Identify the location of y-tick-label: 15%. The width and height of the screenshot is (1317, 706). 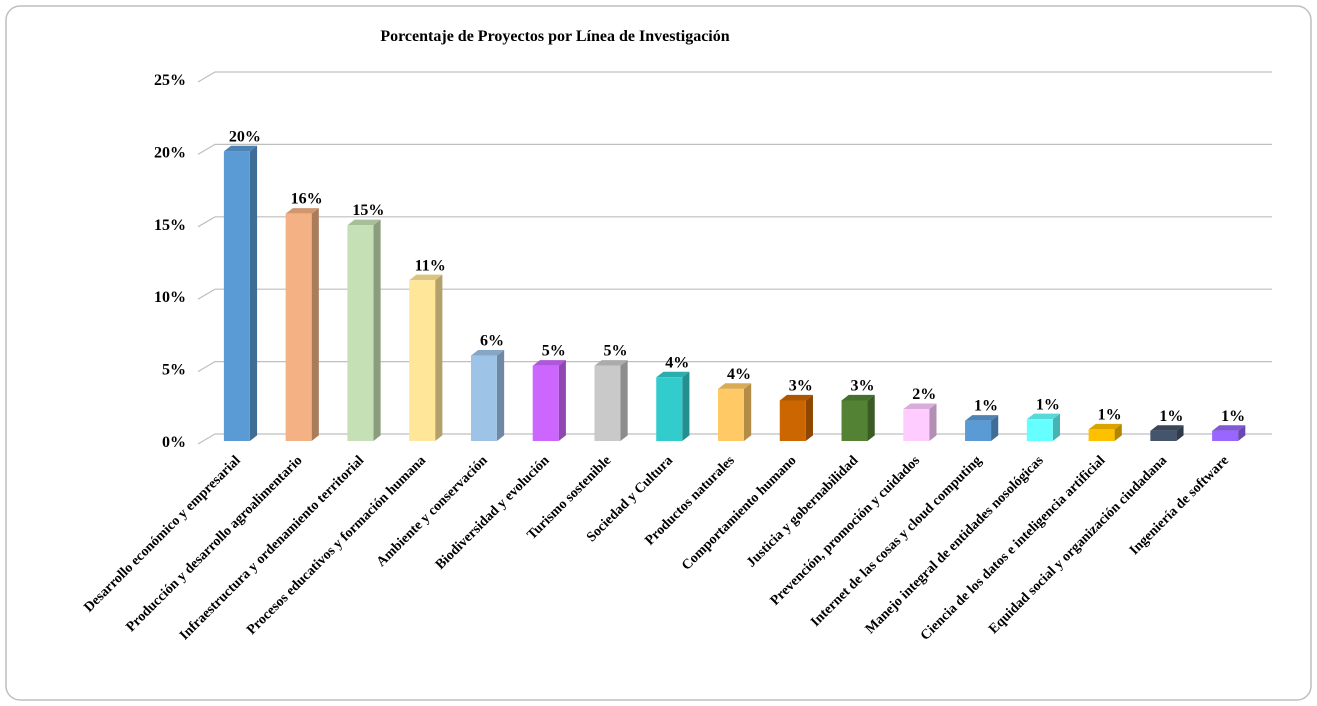
(170, 225).